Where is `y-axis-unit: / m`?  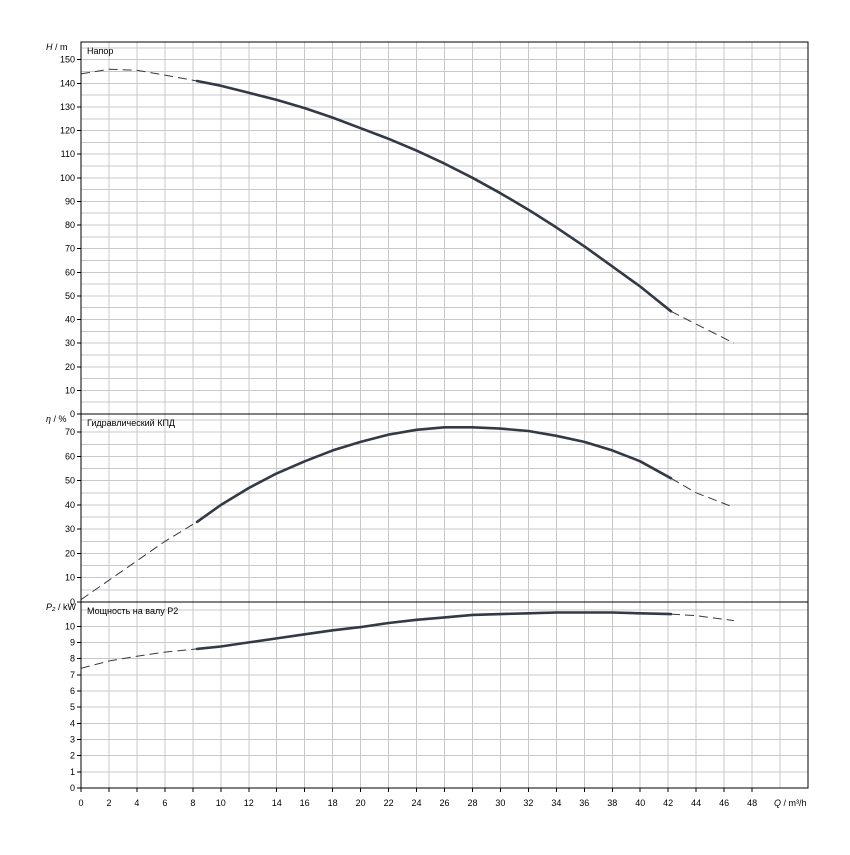
y-axis-unit: / m is located at coordinates (60, 47).